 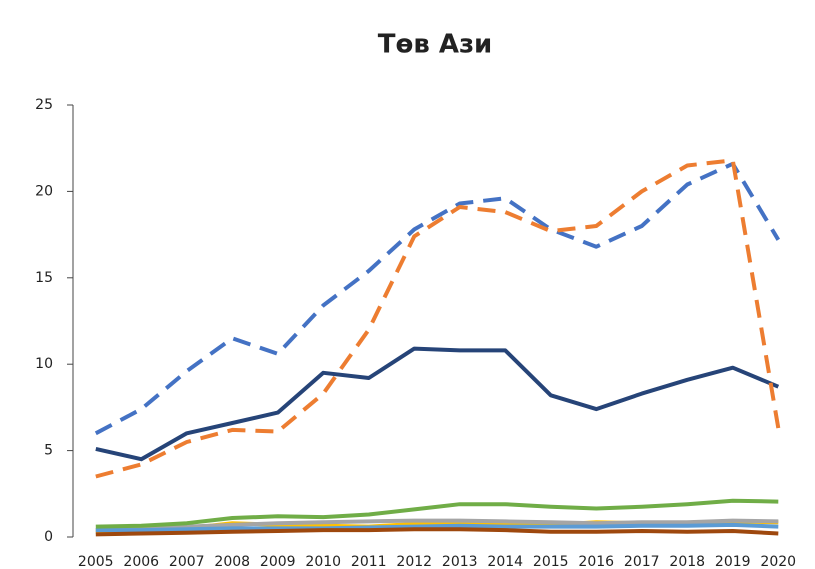 What do you see at coordinates (687, 561) in the screenshot?
I see `x-tick-label: 2018` at bounding box center [687, 561].